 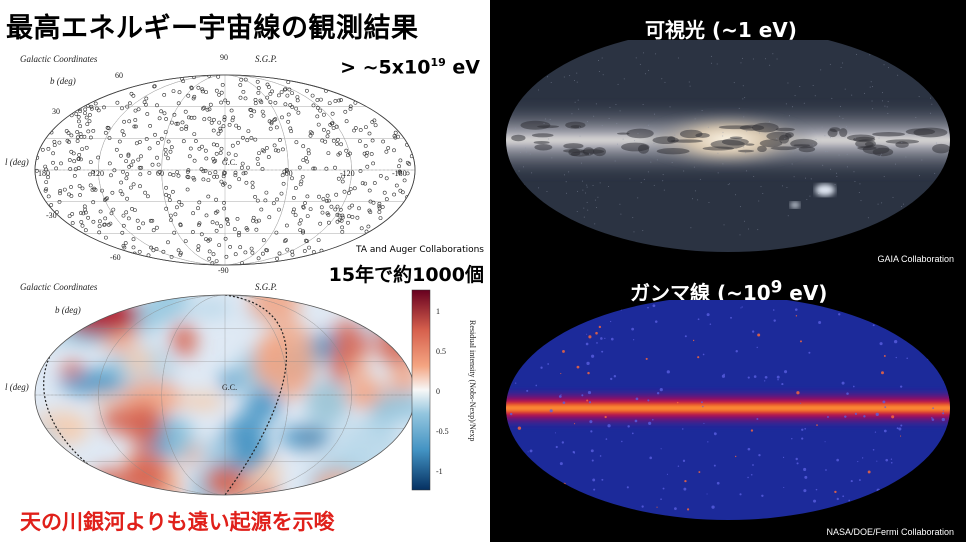 What do you see at coordinates (59, 59) in the screenshot?
I see `map-header: Galactic Coordinates` at bounding box center [59, 59].